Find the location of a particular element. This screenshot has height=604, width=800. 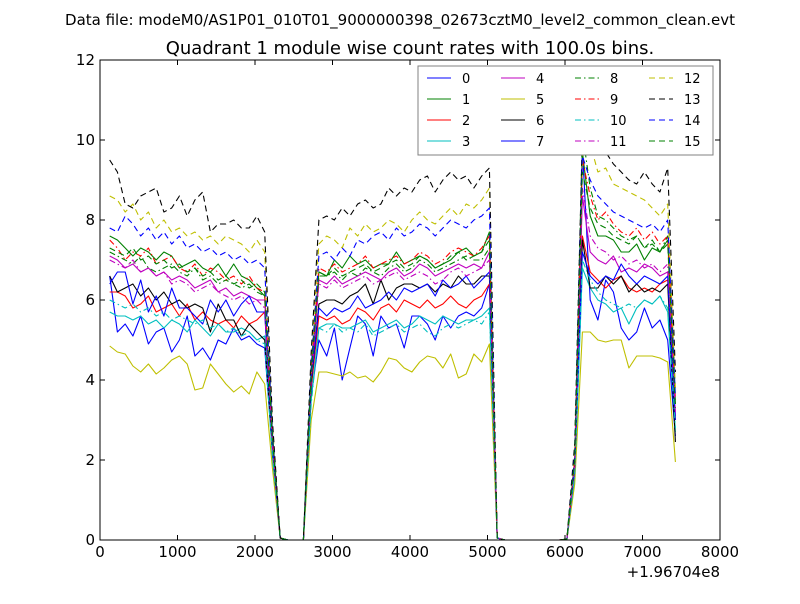

legend-label-13: 13 is located at coordinates (692, 100).